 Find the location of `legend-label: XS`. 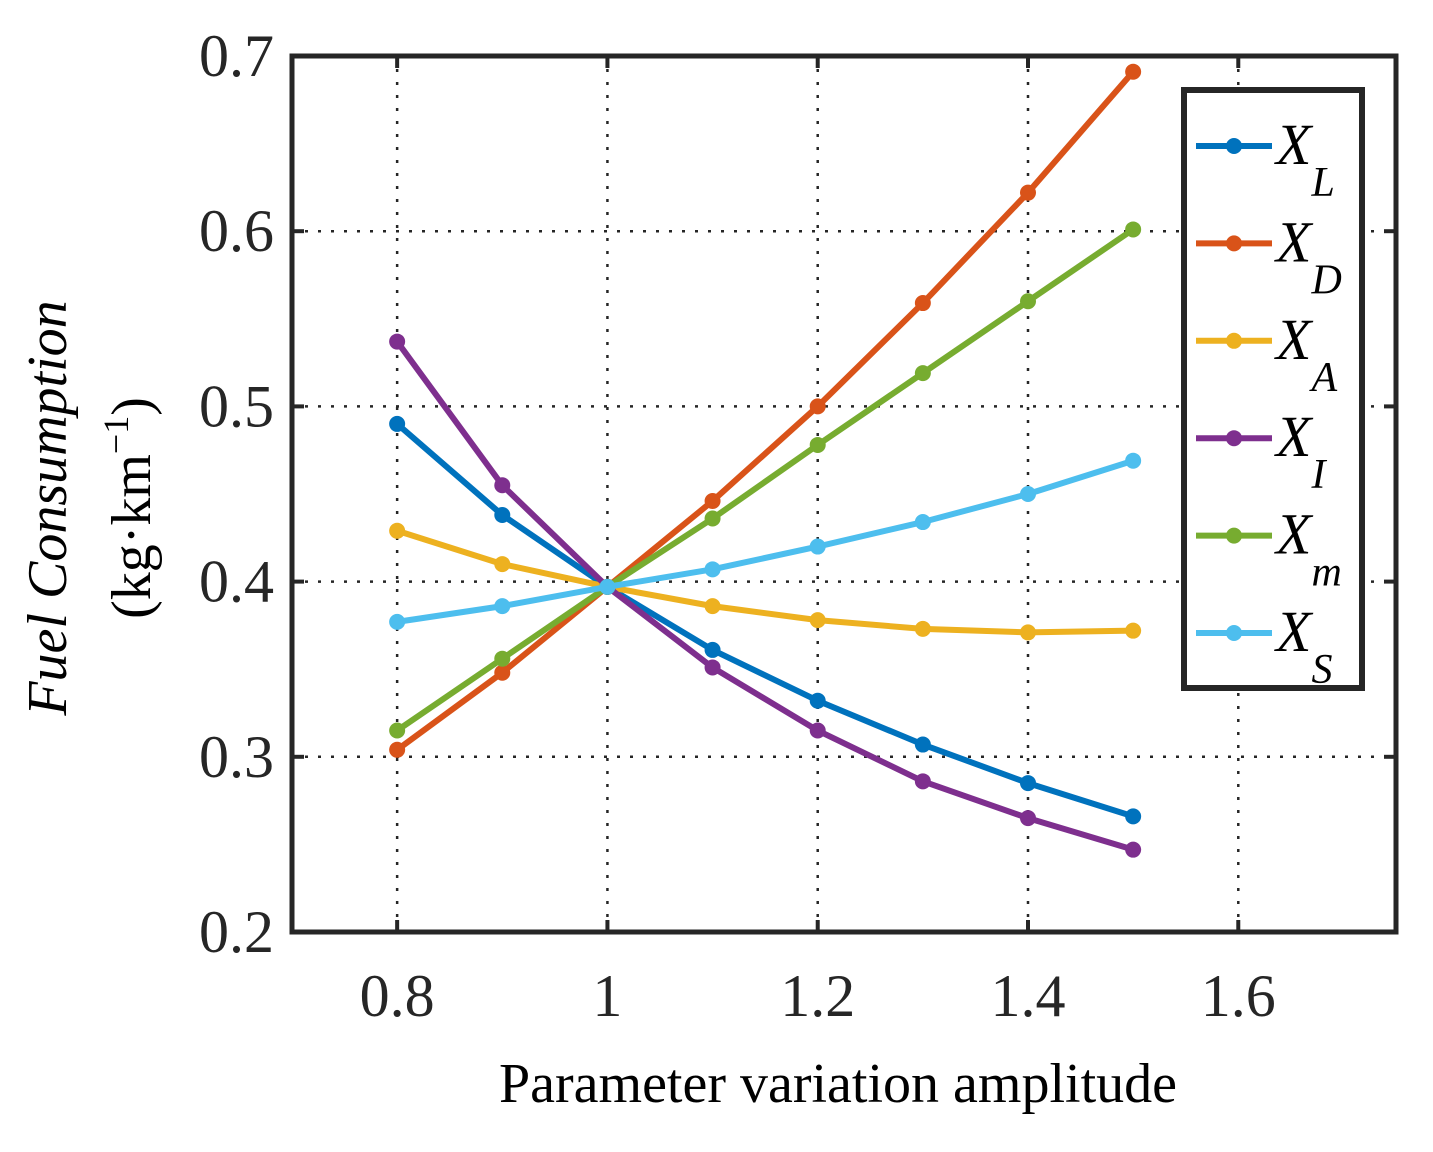

legend-label: XS is located at coordinates (1303, 646).